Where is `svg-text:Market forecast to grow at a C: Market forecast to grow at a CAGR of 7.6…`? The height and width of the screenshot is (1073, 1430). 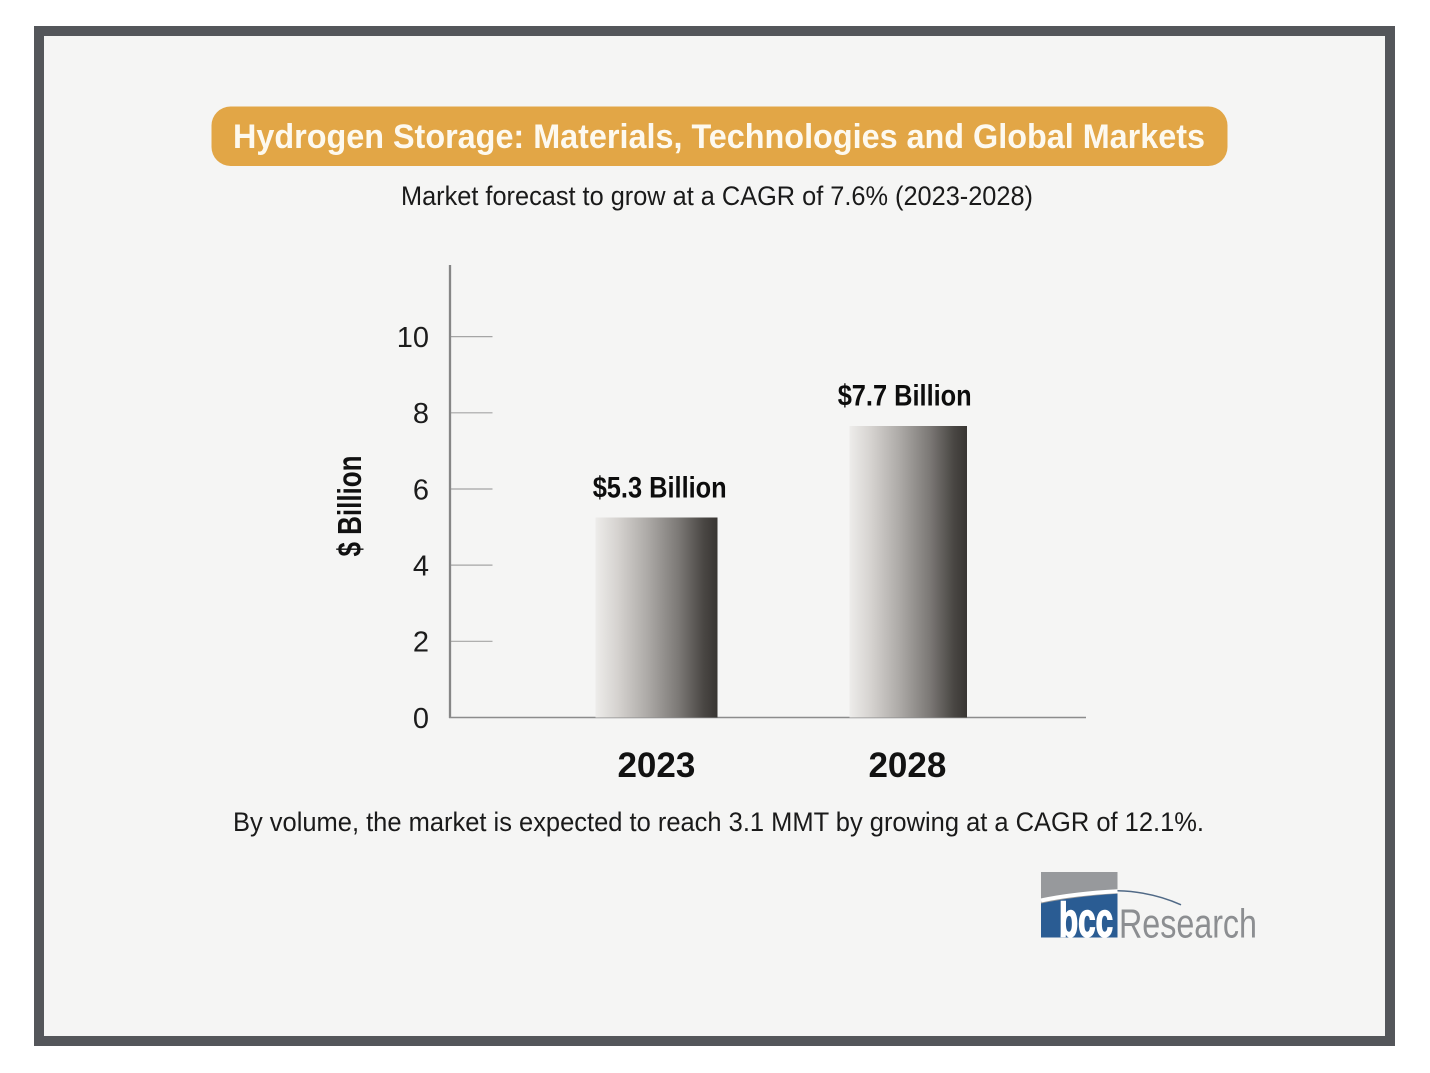 svg-text:Market forecast to grow at a C: Market forecast to grow at a CAGR of 7.6… is located at coordinates (717, 196).